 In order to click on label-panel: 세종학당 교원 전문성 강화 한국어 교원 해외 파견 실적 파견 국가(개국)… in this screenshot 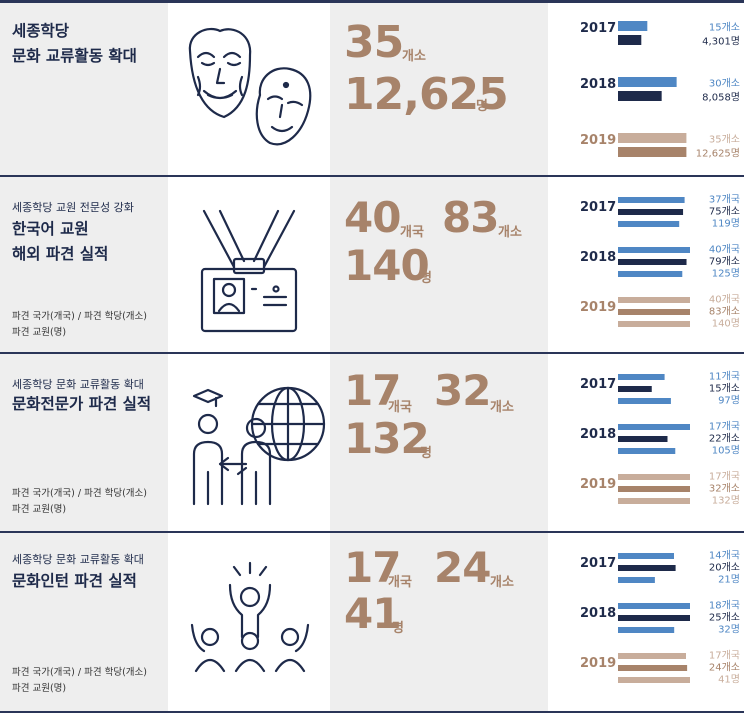, I will do `click(84, 264)`.